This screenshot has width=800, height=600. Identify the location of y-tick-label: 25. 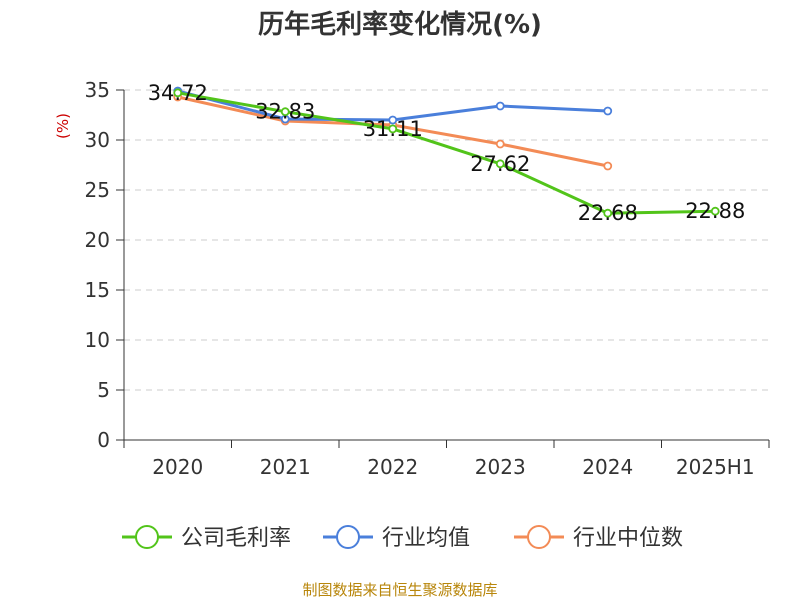
(97, 190).